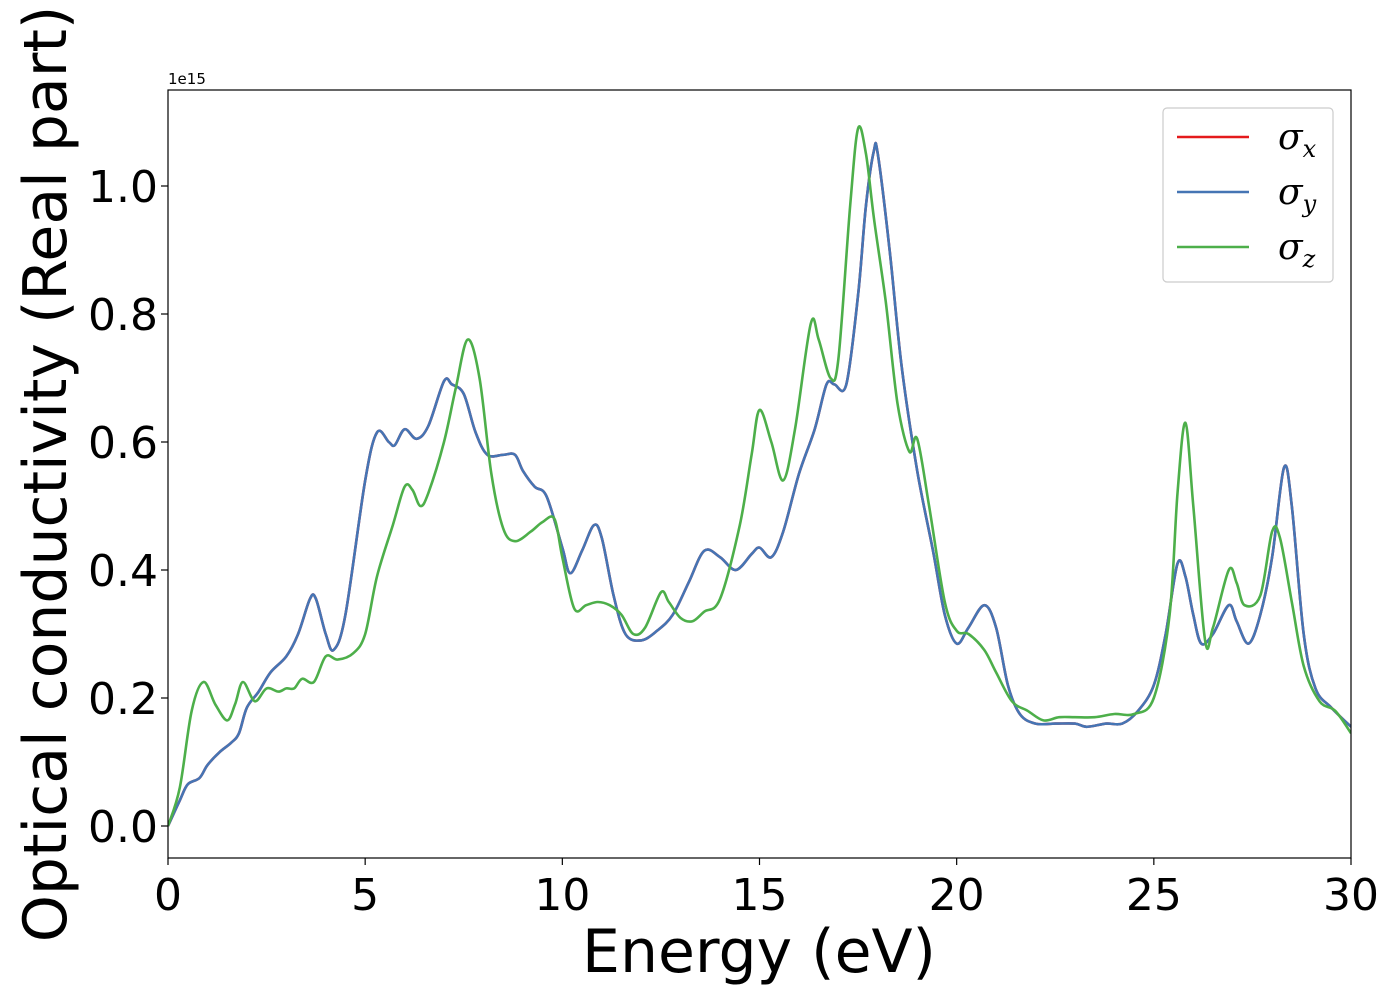  I want to click on legend-box, so click(1248, 195).